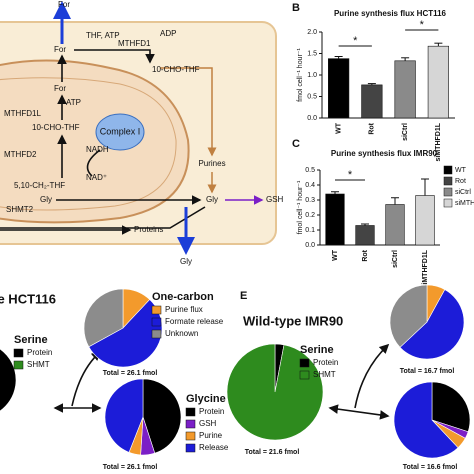  I want to click on heading: Wild-type HCT116, so click(28, 298).